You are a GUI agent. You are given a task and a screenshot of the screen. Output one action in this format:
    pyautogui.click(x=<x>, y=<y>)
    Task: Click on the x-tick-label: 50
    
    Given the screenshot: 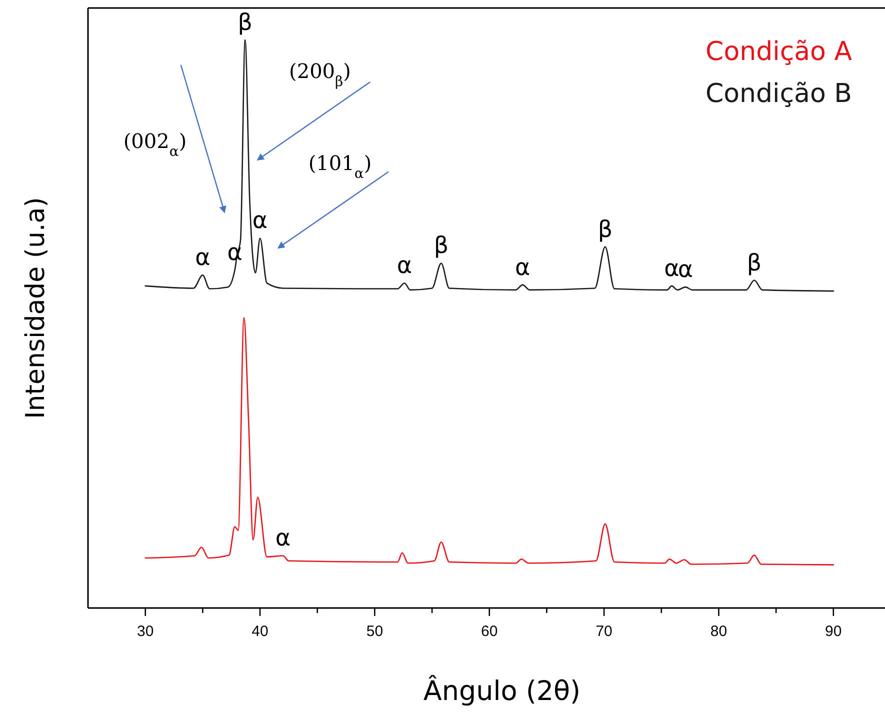 What is the action you would take?
    pyautogui.click(x=375, y=631)
    